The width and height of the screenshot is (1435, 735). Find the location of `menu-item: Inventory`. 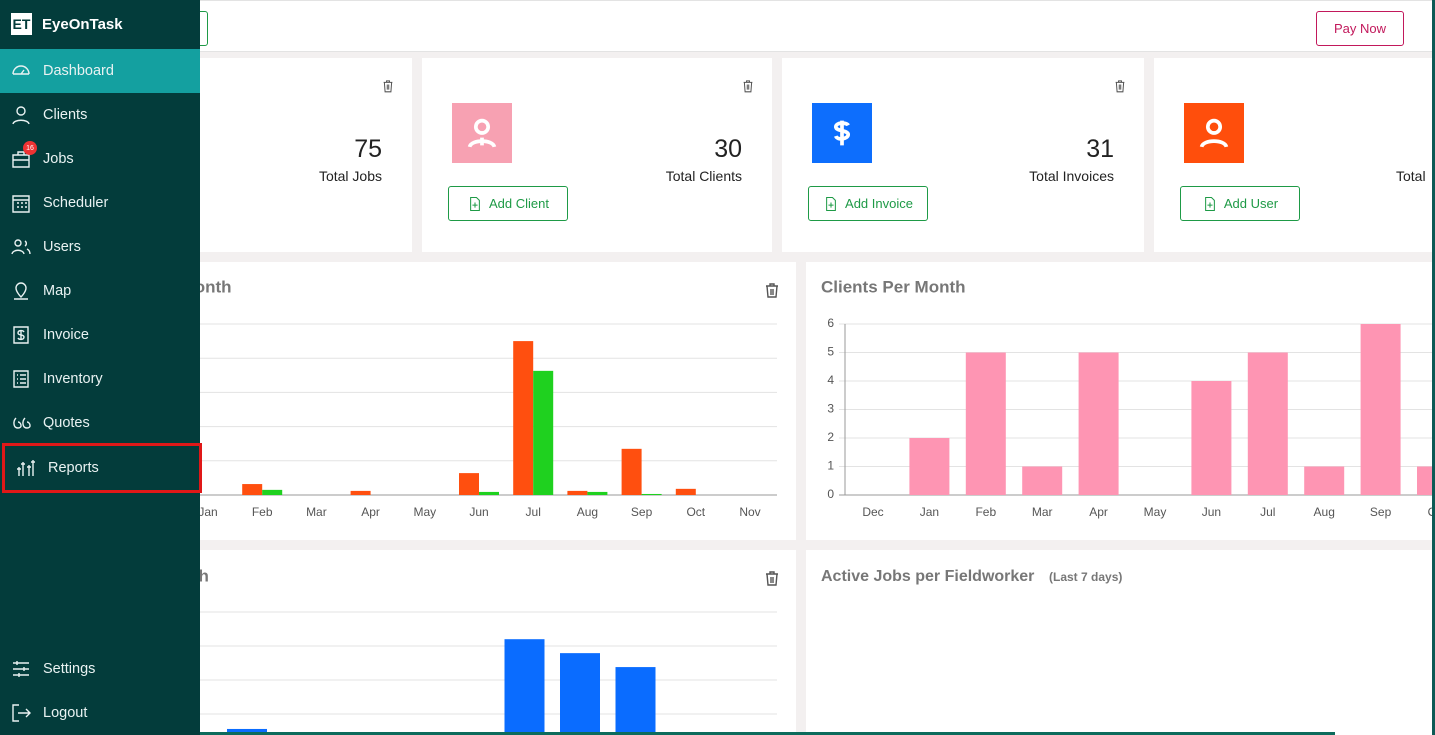

menu-item: Inventory is located at coordinates (100, 379).